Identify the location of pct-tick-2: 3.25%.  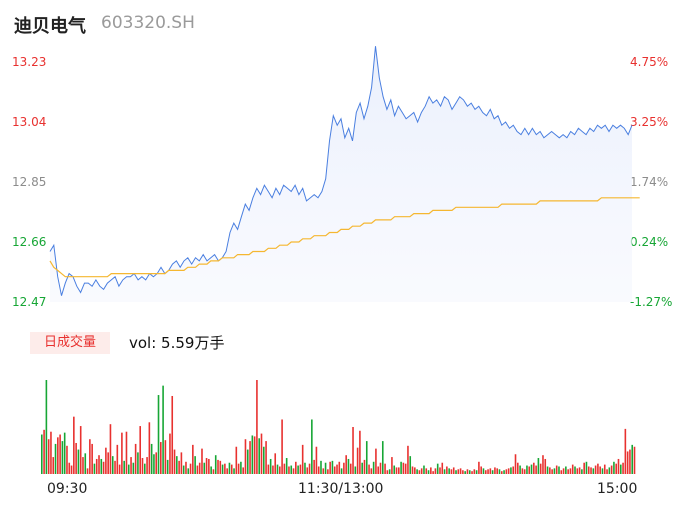
(649, 122).